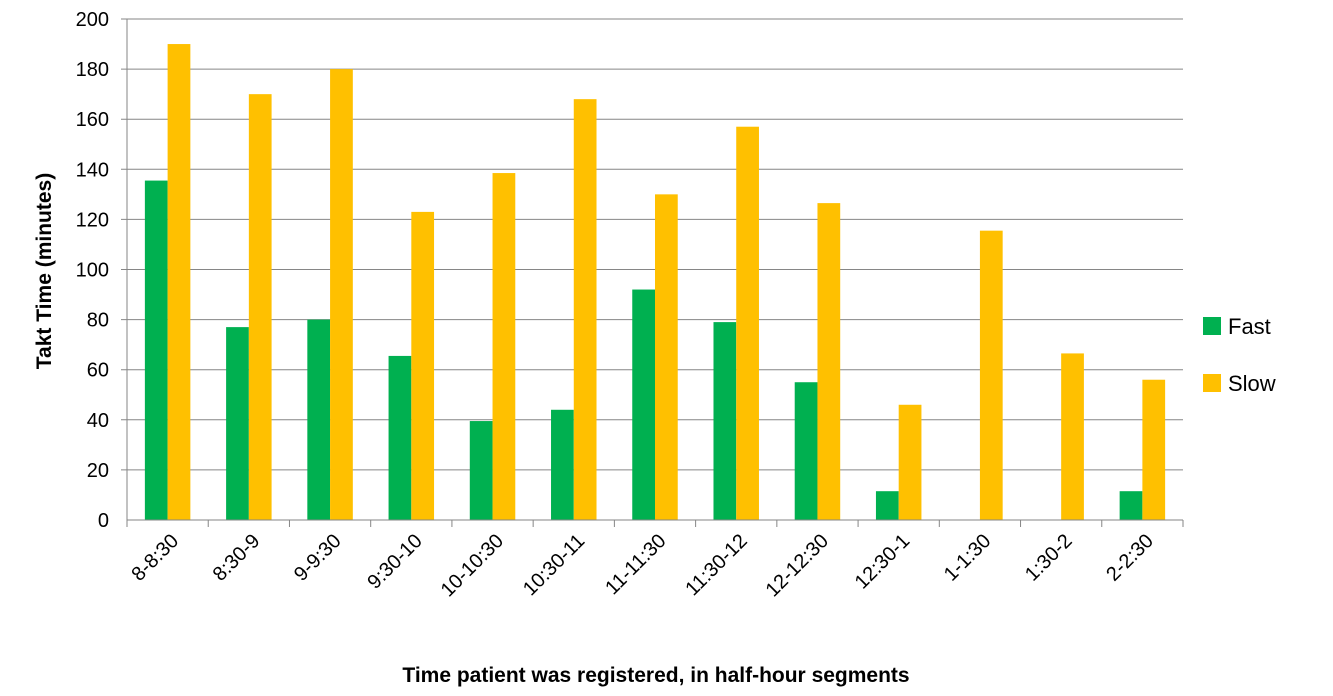 This screenshot has width=1333, height=696. I want to click on y-tick-label: 160, so click(92, 120).